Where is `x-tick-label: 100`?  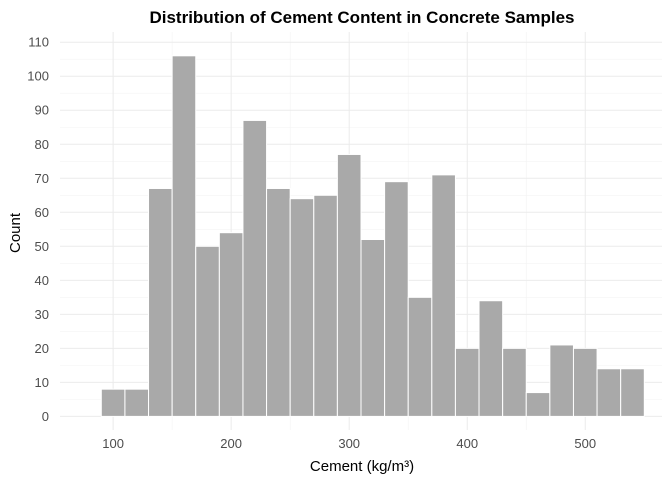 x-tick-label: 100 is located at coordinates (113, 443).